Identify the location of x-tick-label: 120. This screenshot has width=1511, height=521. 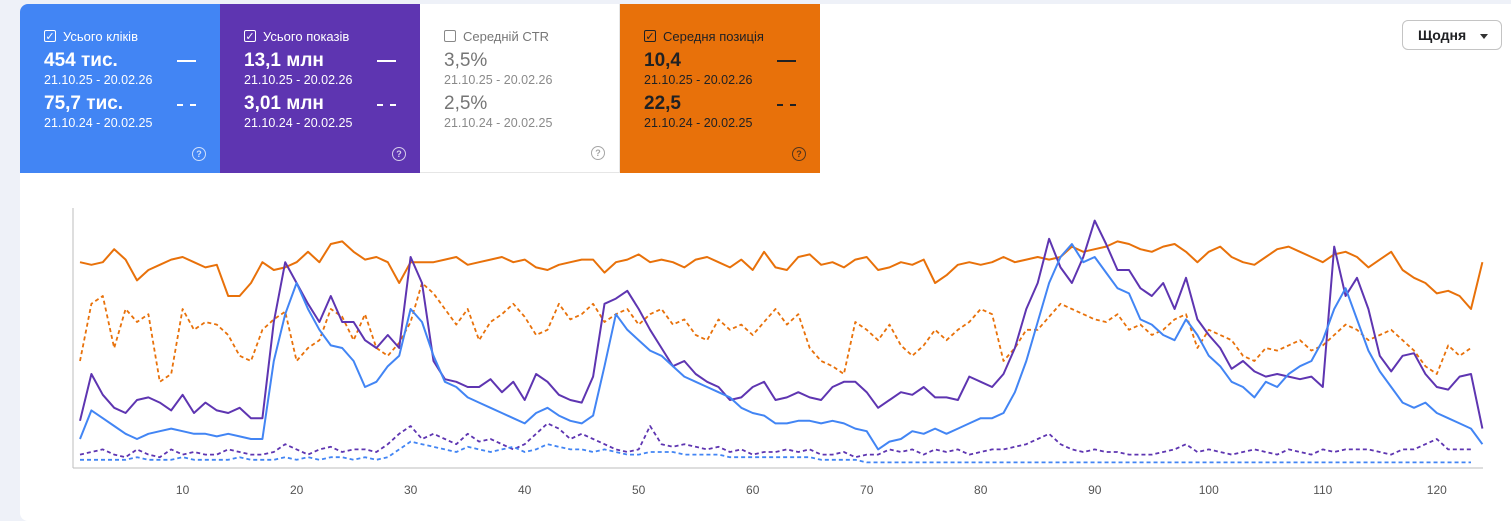
(1437, 490).